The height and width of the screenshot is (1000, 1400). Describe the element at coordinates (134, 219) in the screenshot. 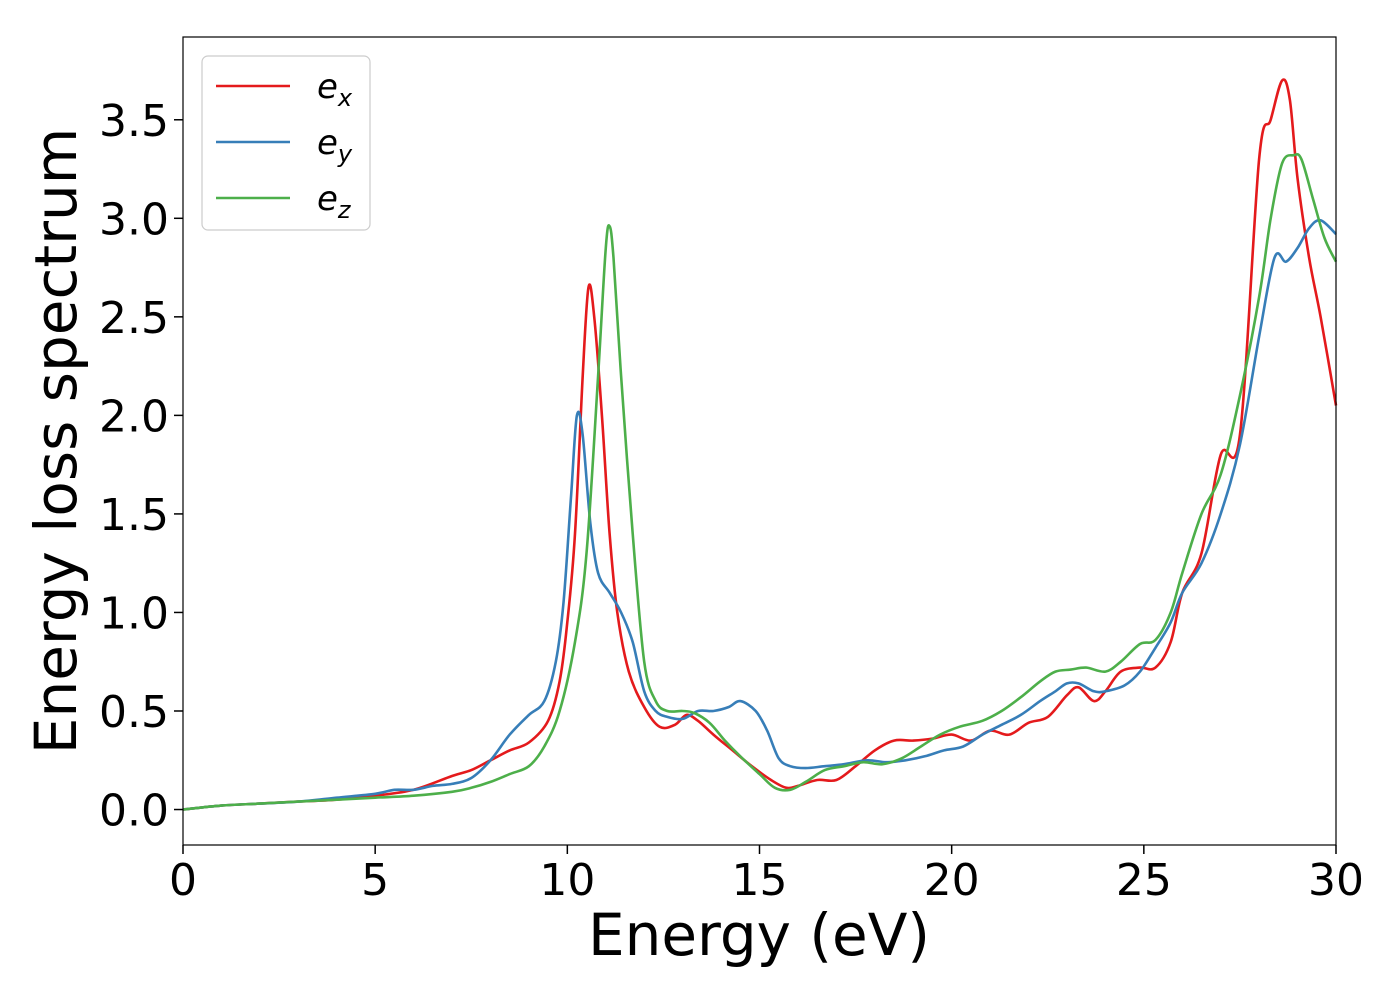

I see `y-tick-label: 3.0` at that location.